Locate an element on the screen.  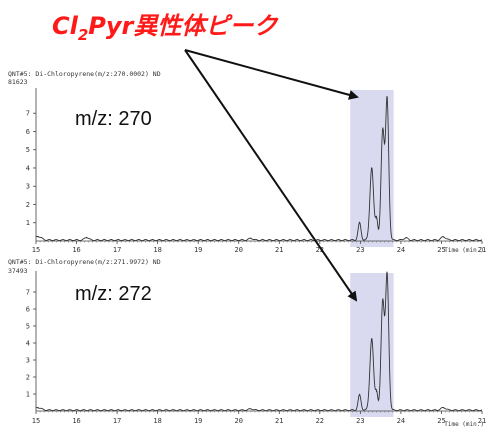
isomer-peak-annotation: Cl2Pyr異性体ピーク is located at coordinates (165, 28).